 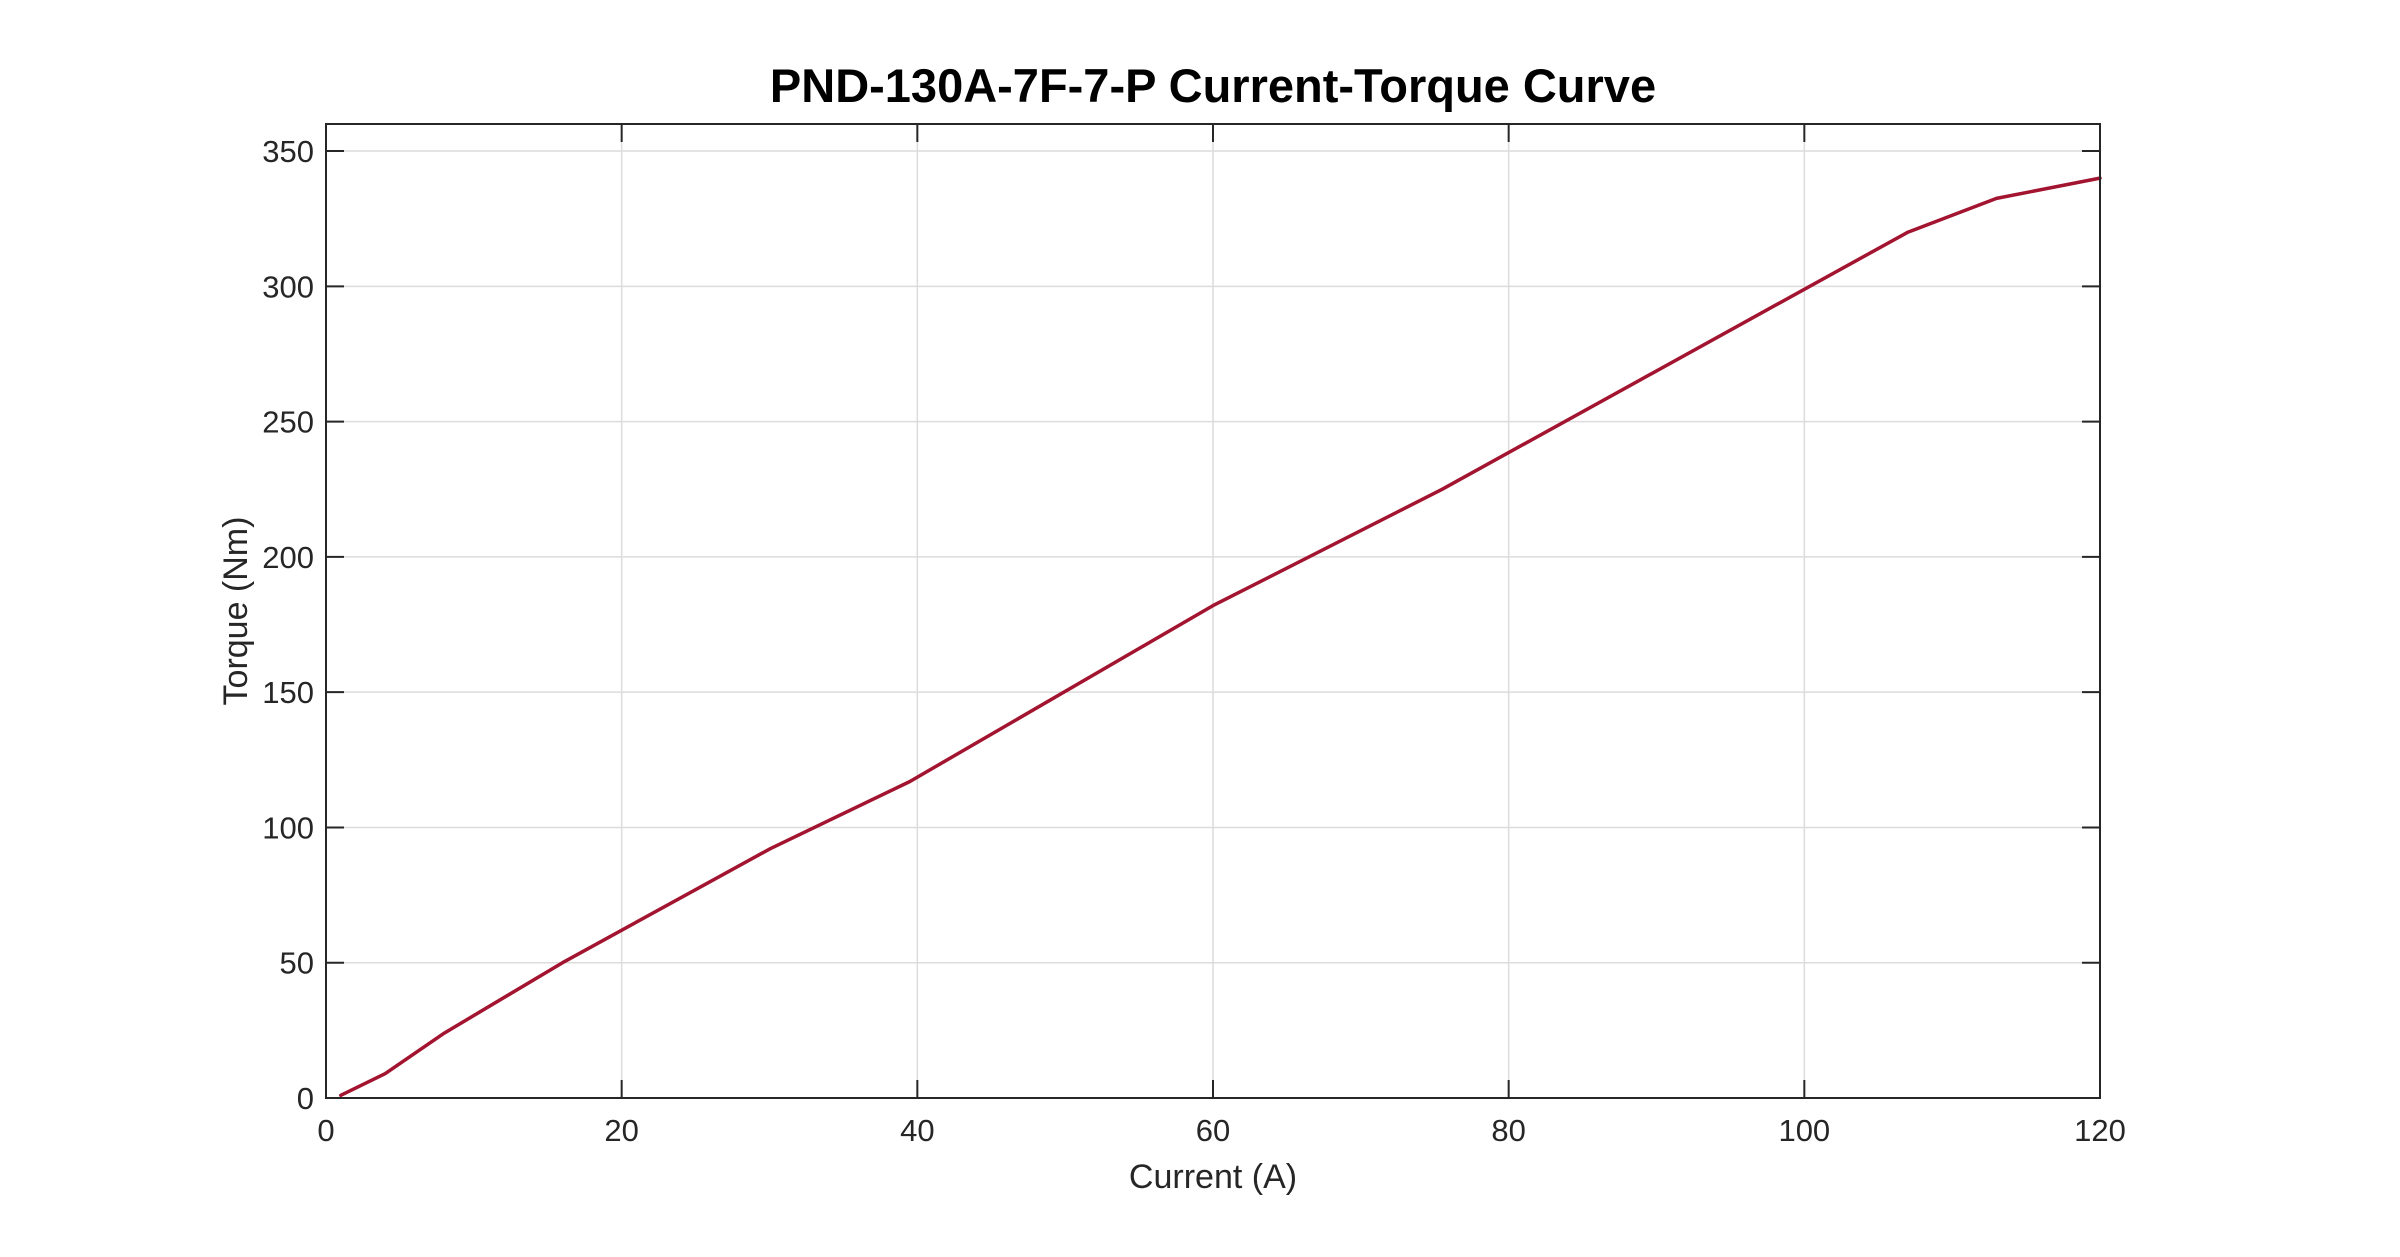 What do you see at coordinates (236, 611) in the screenshot?
I see `y-axis-label: Torque (Nm)` at bounding box center [236, 611].